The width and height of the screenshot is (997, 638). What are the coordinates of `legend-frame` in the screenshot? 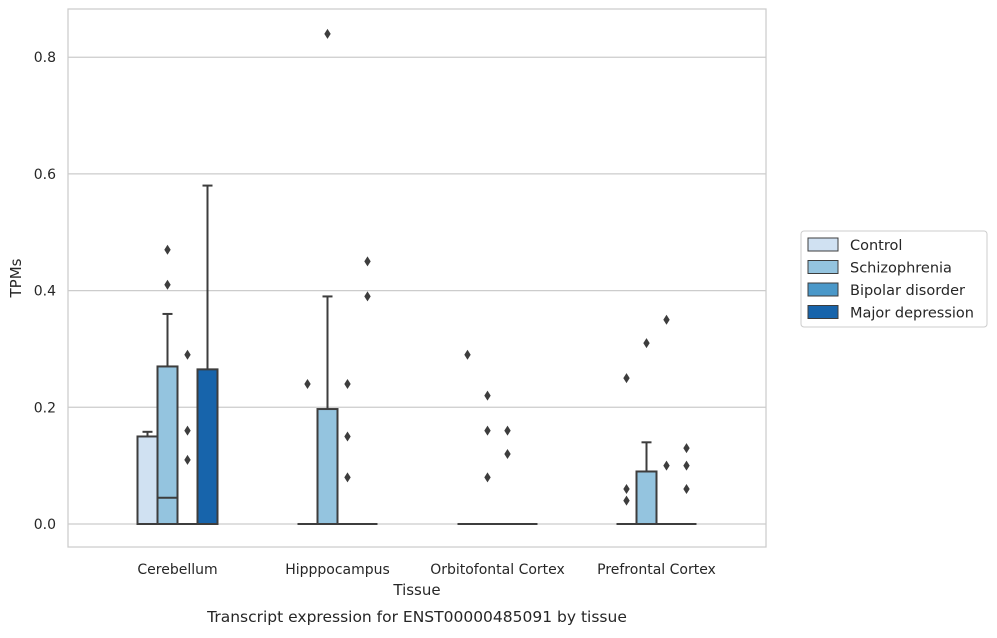 It's located at (894, 279).